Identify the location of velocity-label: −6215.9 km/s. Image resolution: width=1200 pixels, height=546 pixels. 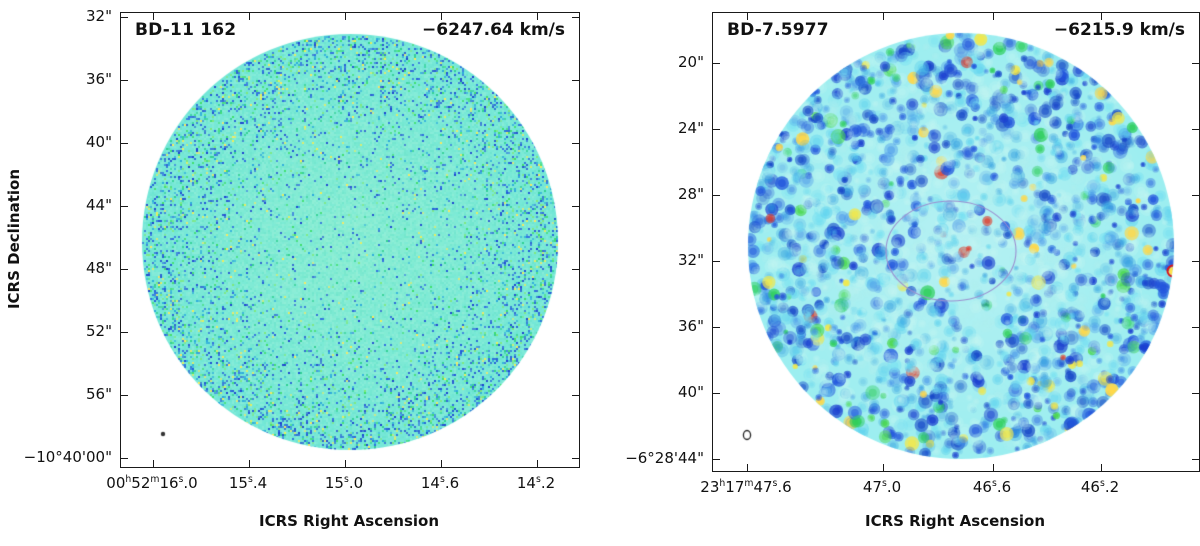
(1119, 30).